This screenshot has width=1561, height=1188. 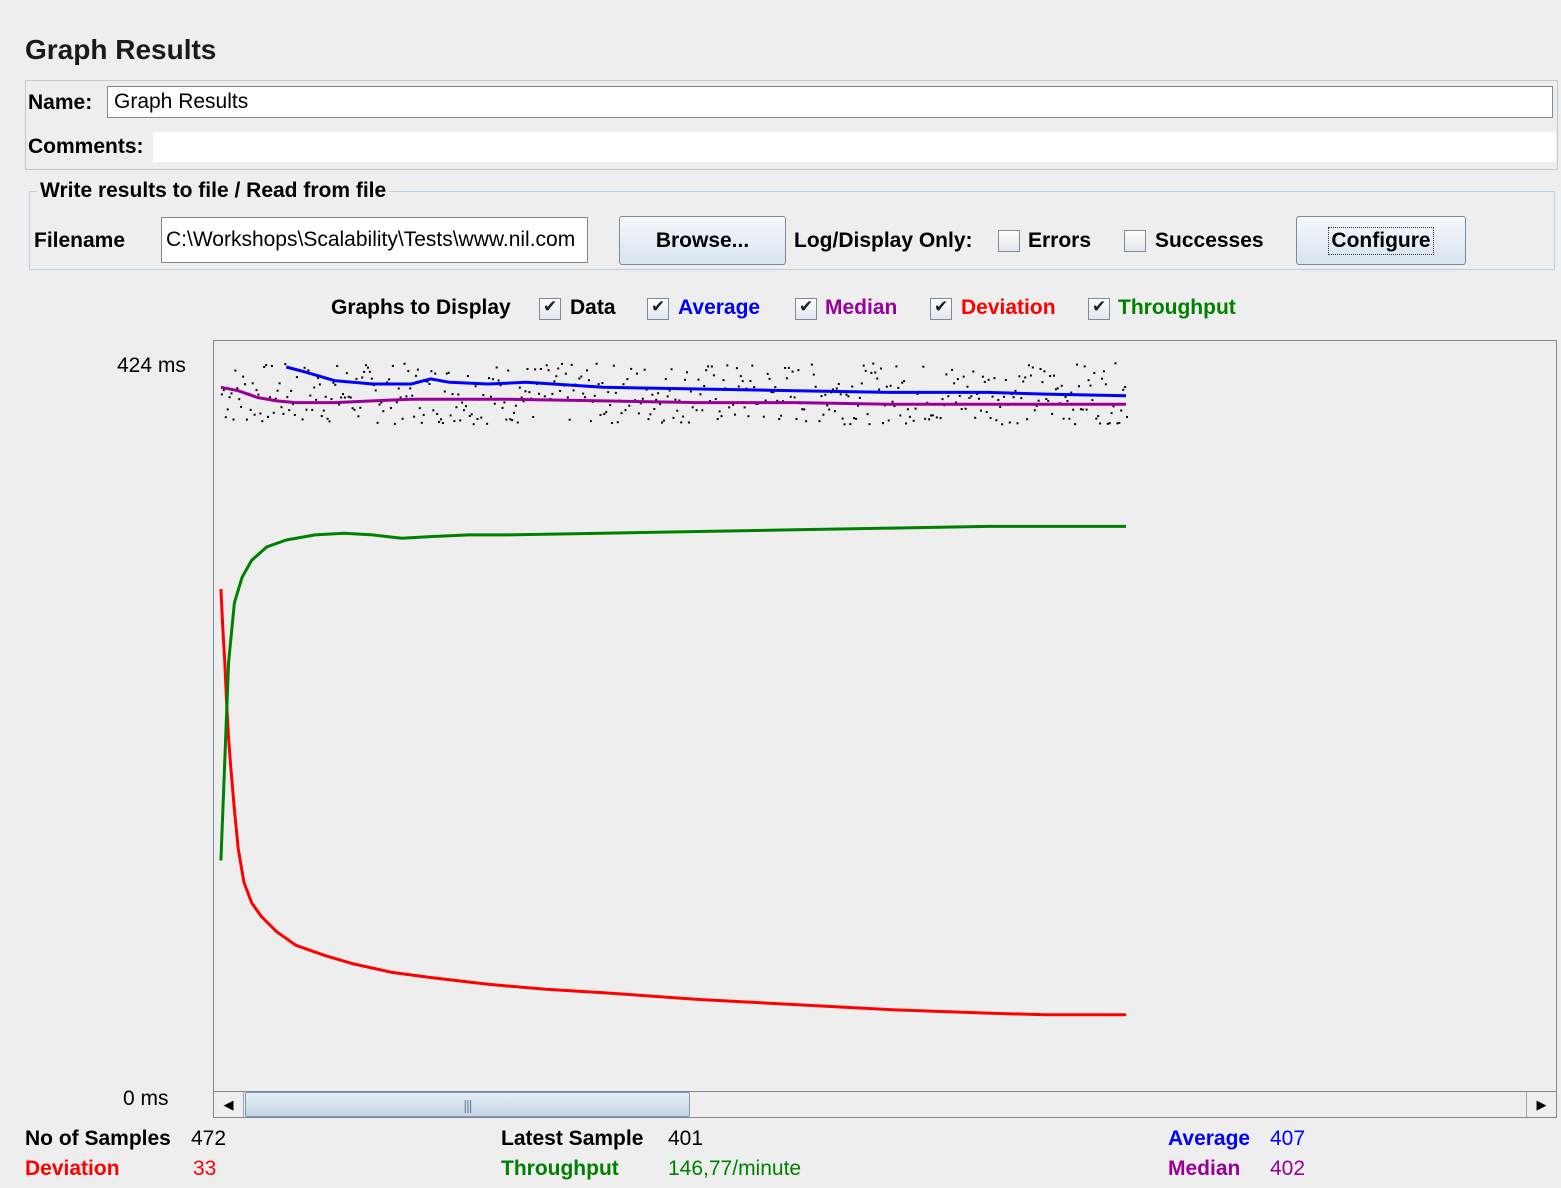 I want to click on throughput-checkbox, so click(x=1099, y=308).